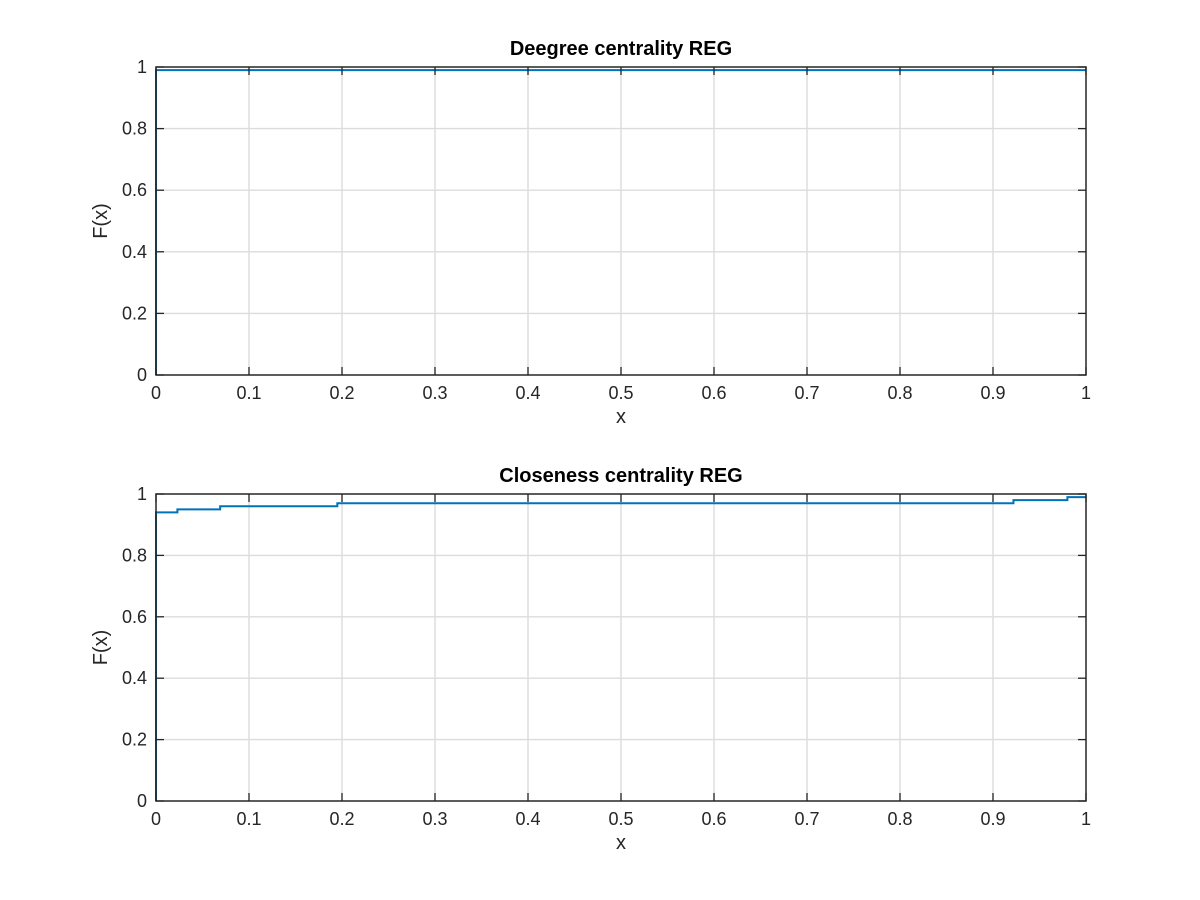 The height and width of the screenshot is (900, 1200). I want to click on closeness-xtick-label-0: 0, so click(156, 819).